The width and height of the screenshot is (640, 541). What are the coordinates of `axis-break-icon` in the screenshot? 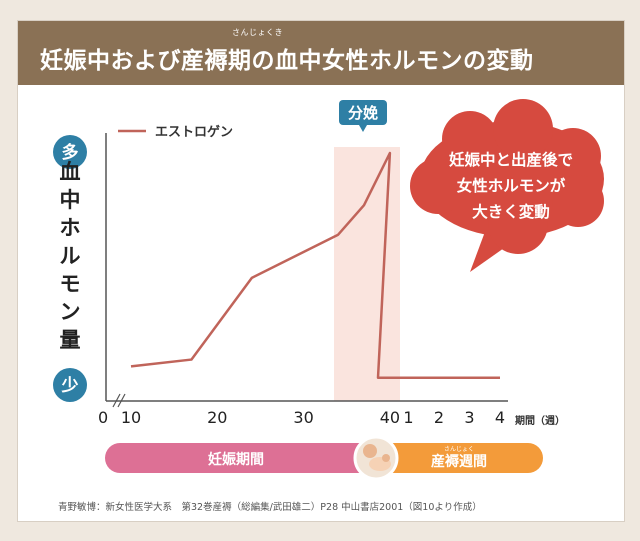 It's located at (119, 400).